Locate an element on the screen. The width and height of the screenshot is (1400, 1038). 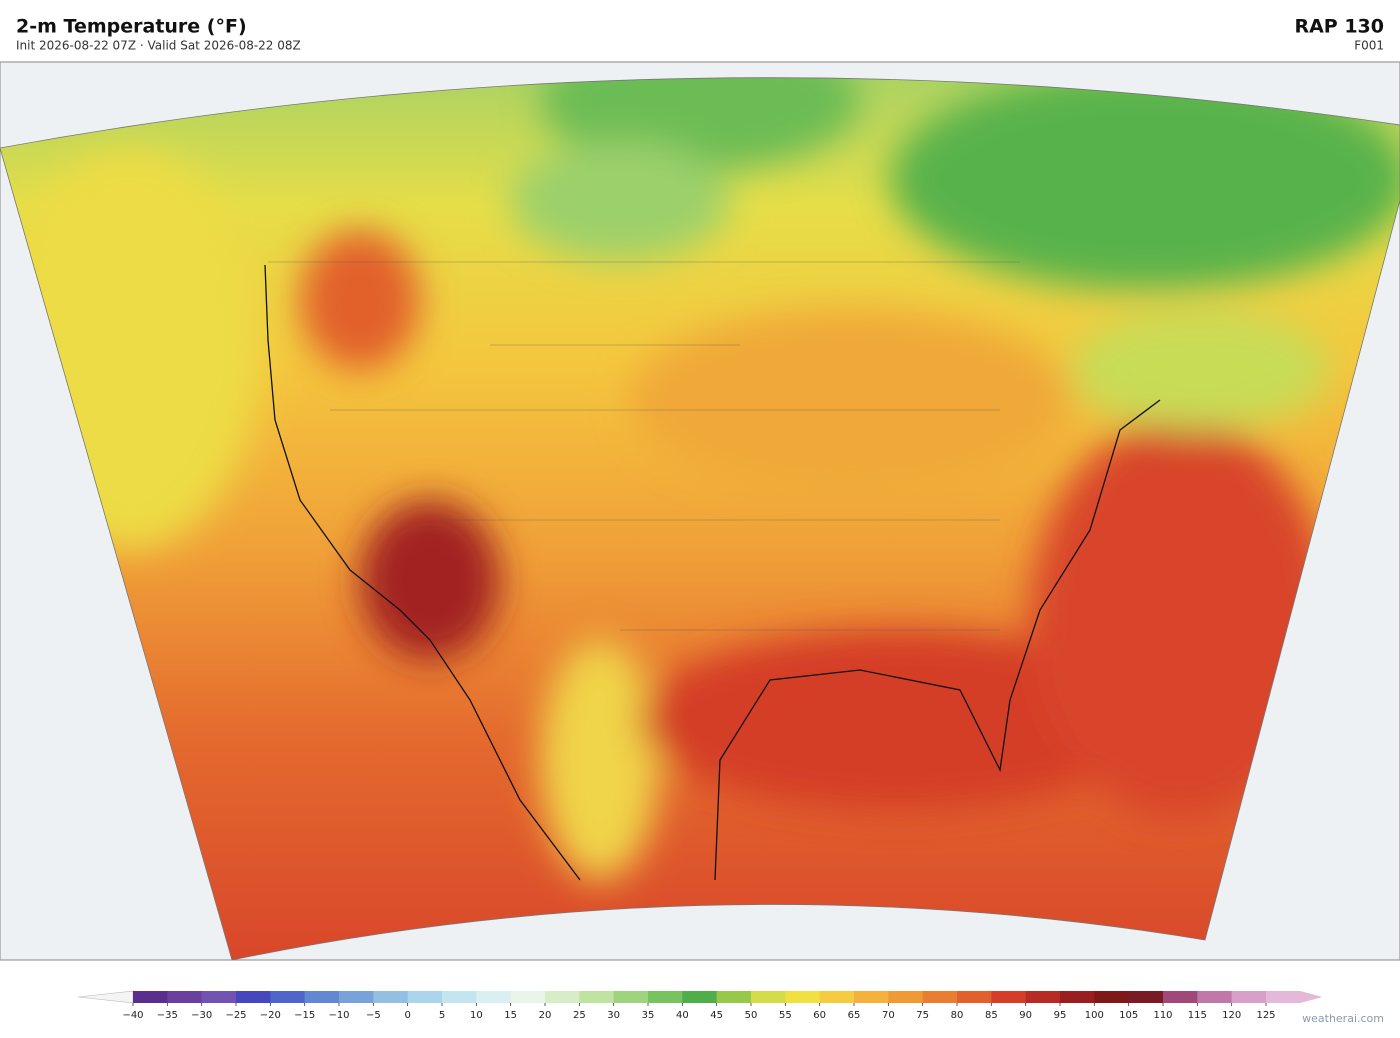
colorbar-tick-label: 60 is located at coordinates (819, 1015).